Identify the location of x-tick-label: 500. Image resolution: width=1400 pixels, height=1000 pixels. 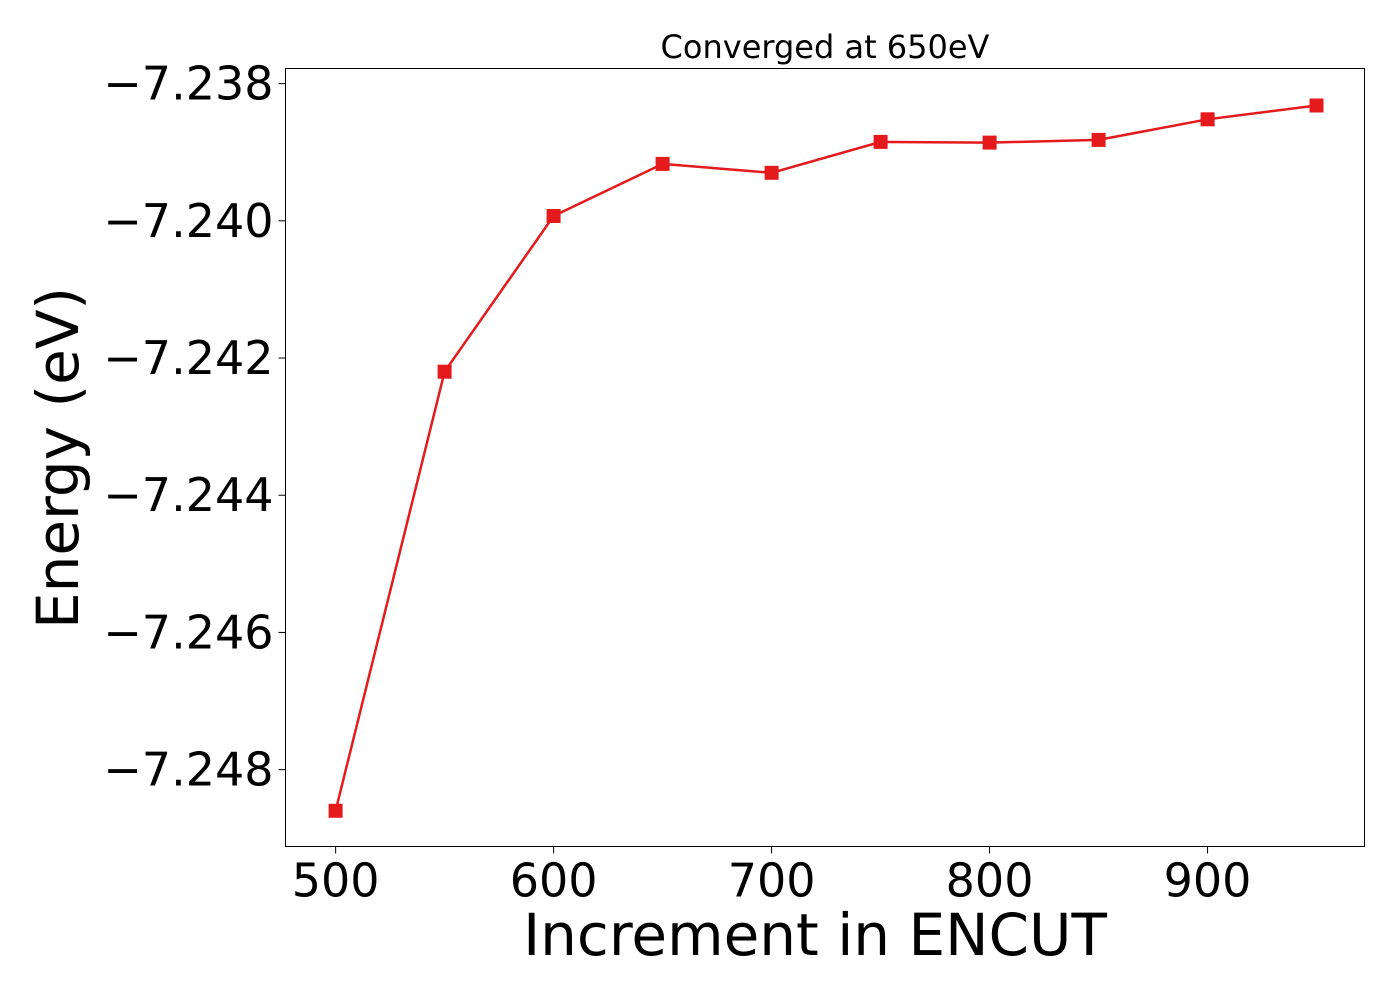
(336, 881).